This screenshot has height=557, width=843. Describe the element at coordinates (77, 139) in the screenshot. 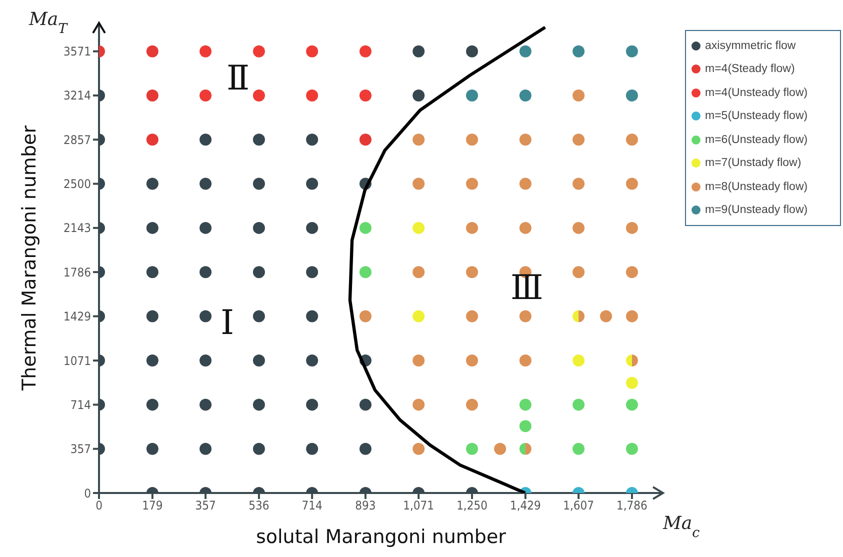

I see `y-tick-label: 2857` at that location.